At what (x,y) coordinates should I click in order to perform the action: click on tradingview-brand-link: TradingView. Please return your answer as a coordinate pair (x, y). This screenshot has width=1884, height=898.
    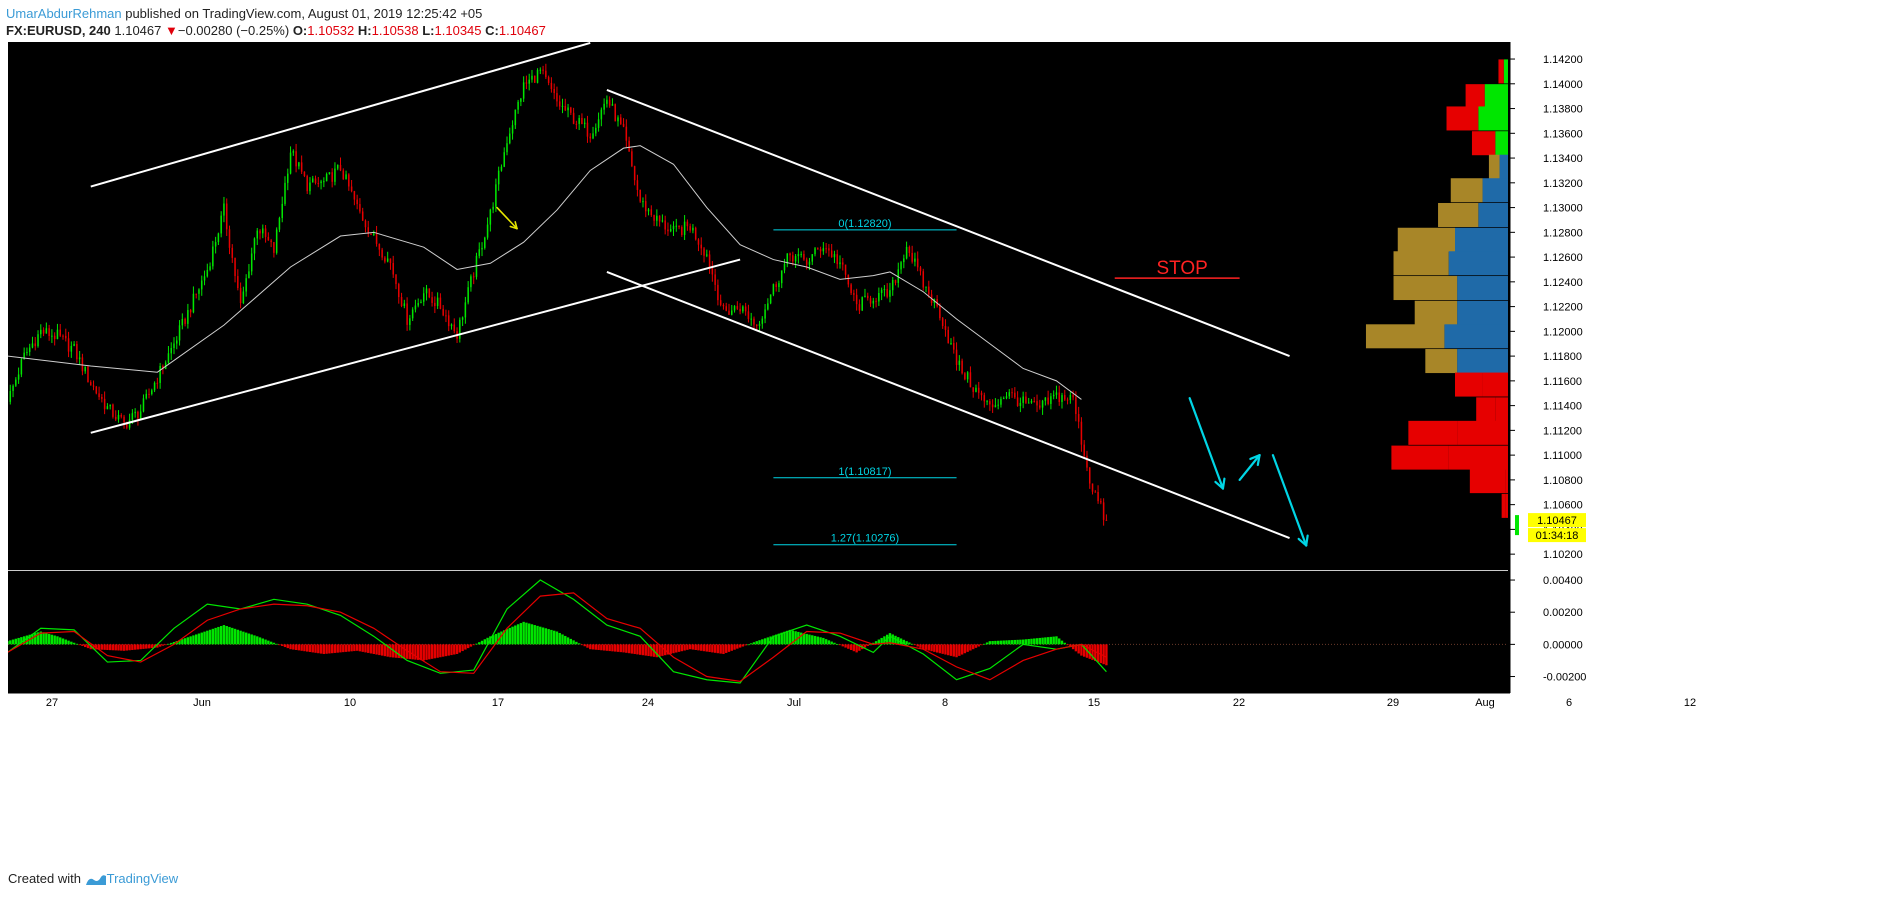
    Looking at the image, I should click on (142, 878).